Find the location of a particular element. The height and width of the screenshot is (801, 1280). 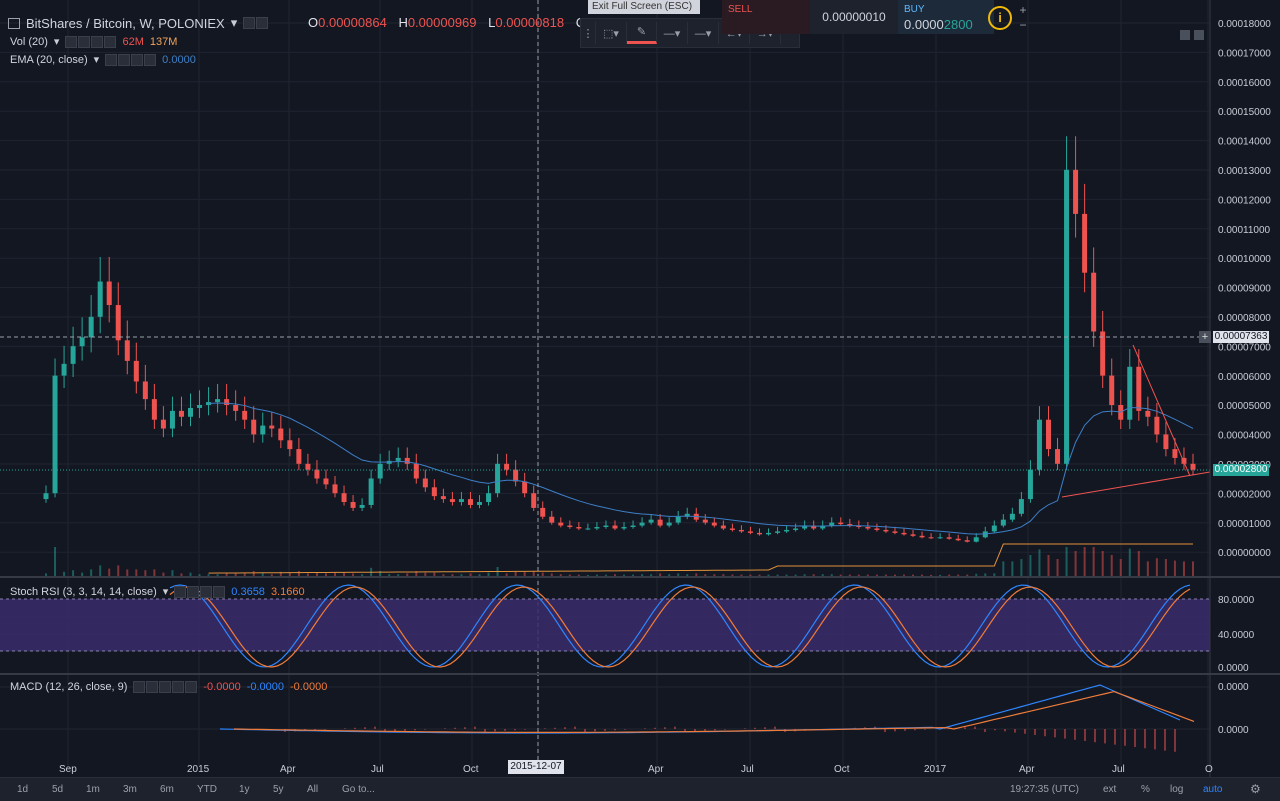

range-5y: 5y is located at coordinates (278, 789).